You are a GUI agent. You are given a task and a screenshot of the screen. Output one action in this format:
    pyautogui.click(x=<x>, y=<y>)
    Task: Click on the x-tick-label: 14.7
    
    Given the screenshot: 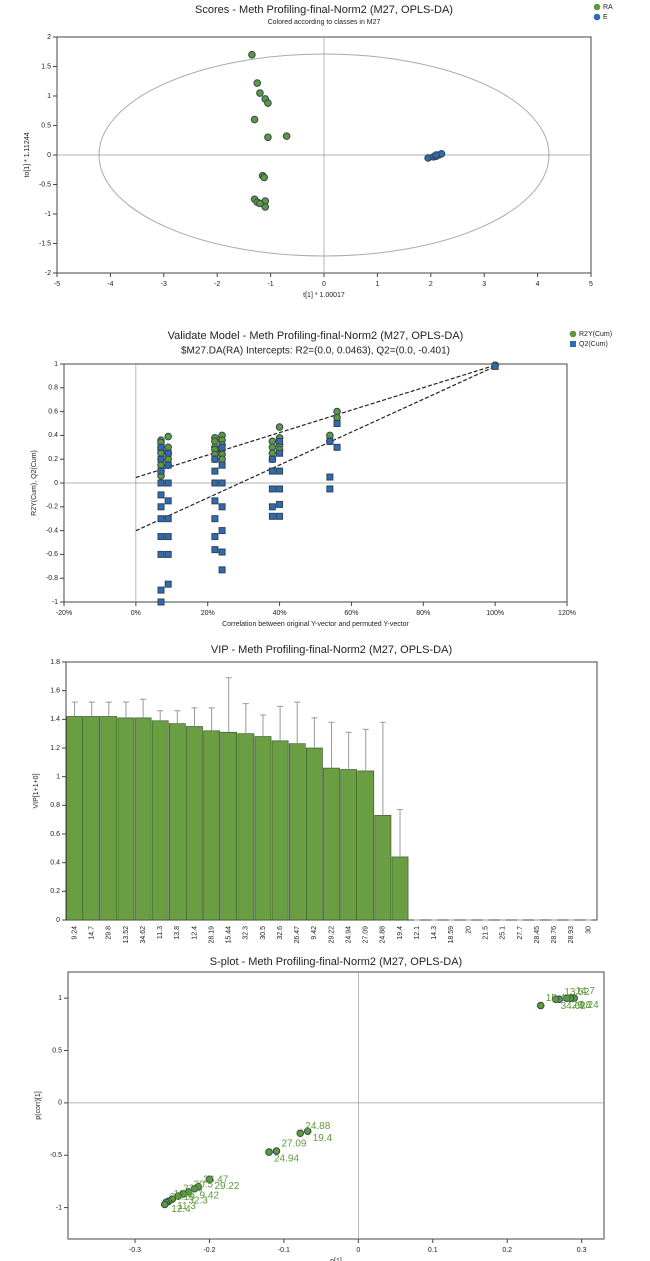 What is the action you would take?
    pyautogui.click(x=92, y=933)
    